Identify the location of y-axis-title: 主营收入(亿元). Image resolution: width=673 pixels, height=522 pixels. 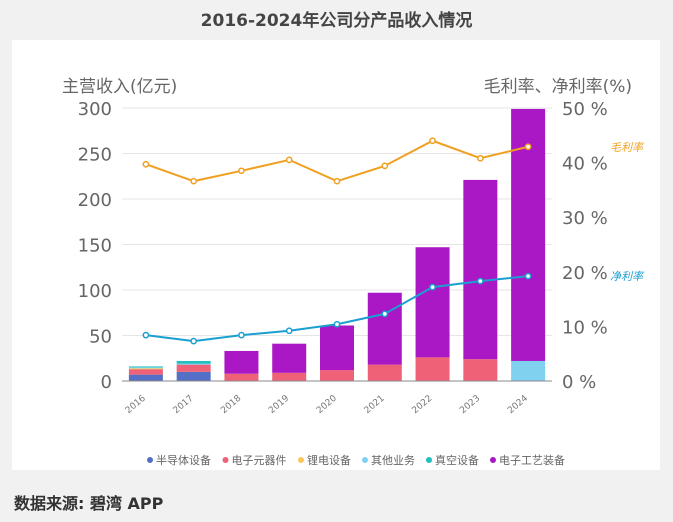
(119, 87).